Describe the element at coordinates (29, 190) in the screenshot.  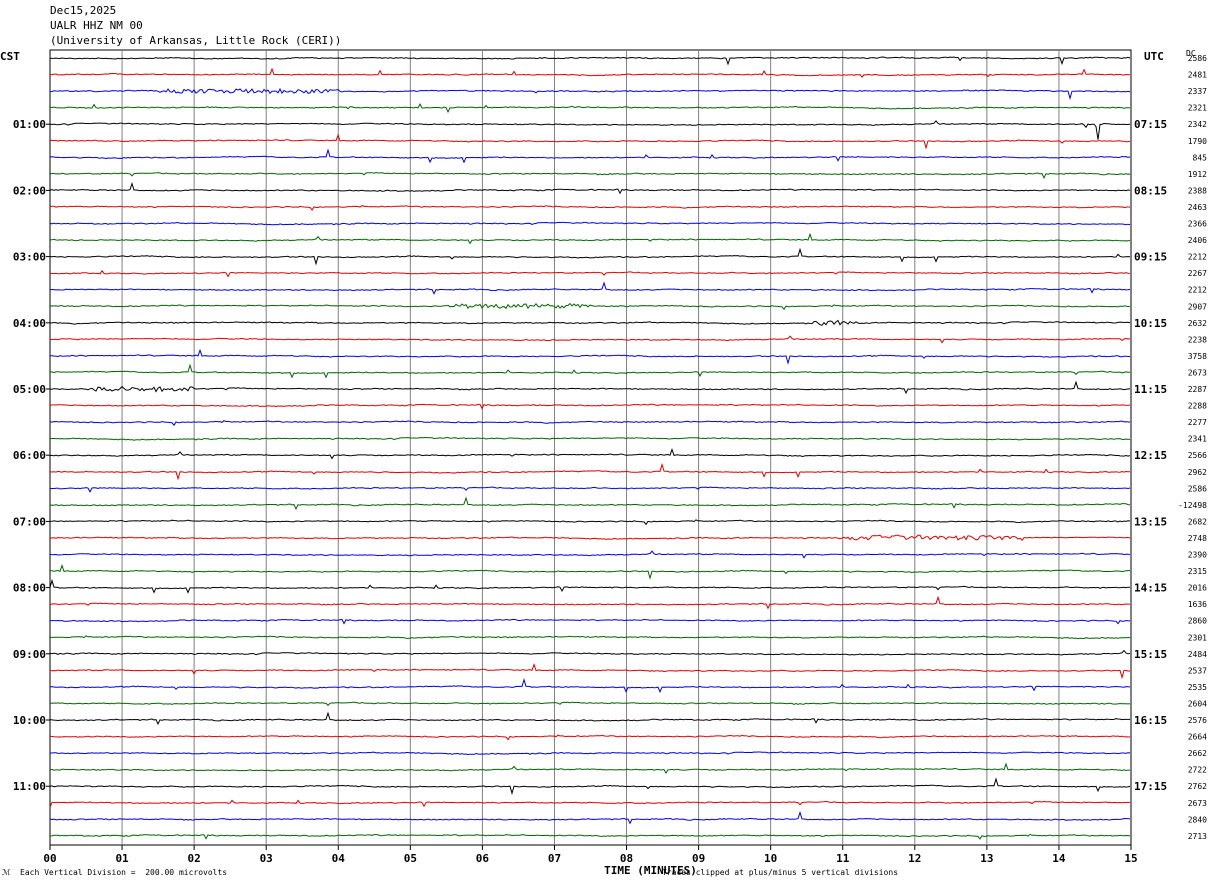
I see `cst-hour-label: 02:00` at that location.